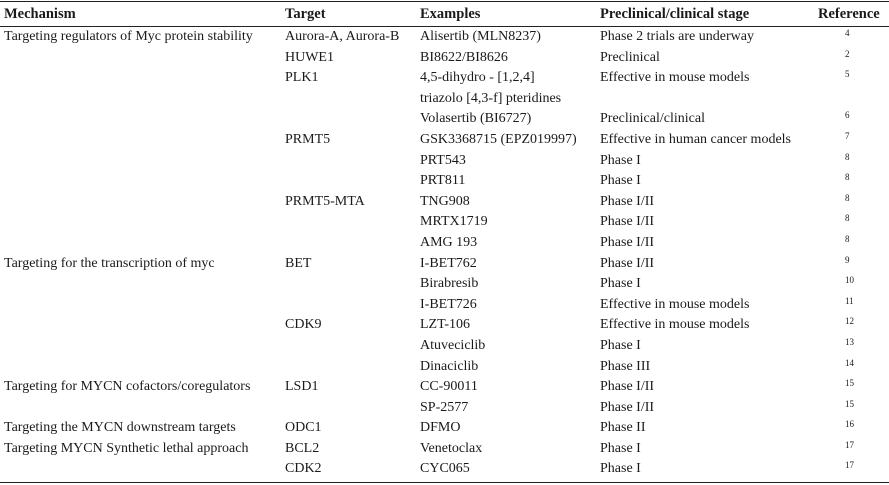 This screenshot has width=889, height=485. Describe the element at coordinates (303, 469) in the screenshot. I see `cell-target: CDK2` at that location.